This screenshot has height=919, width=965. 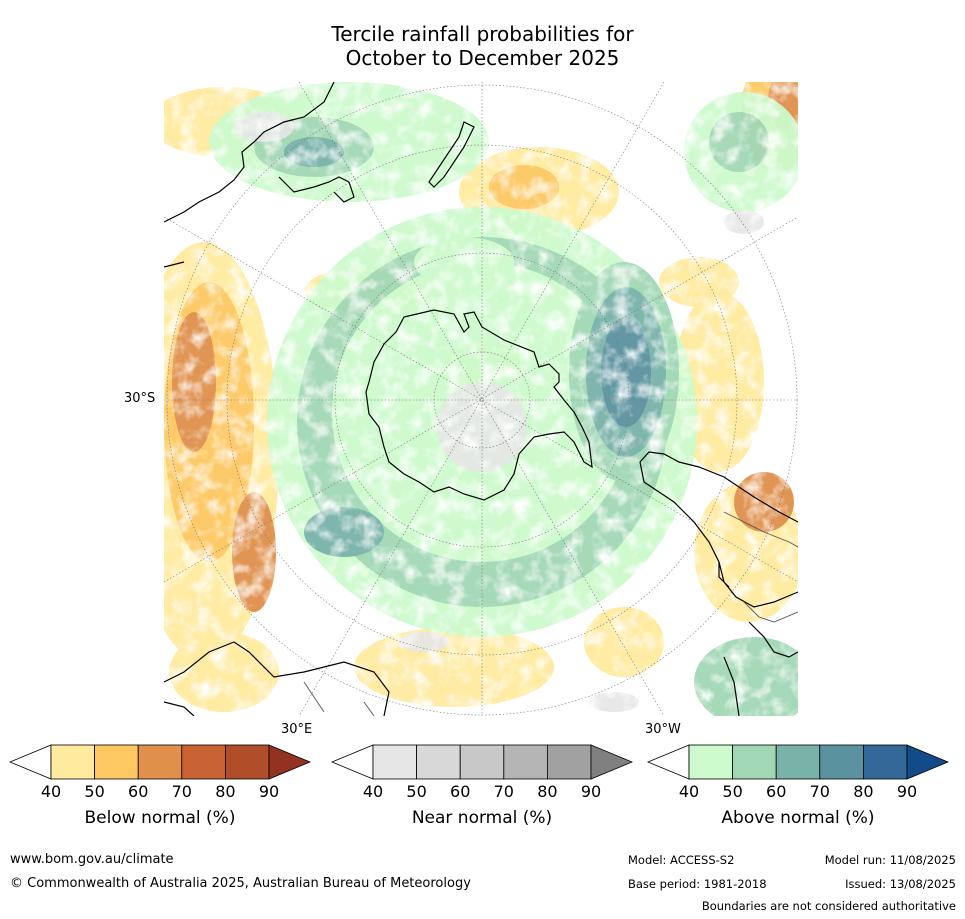 I want to click on footer-base-period: Base period: 1981-2018, so click(x=697, y=884).